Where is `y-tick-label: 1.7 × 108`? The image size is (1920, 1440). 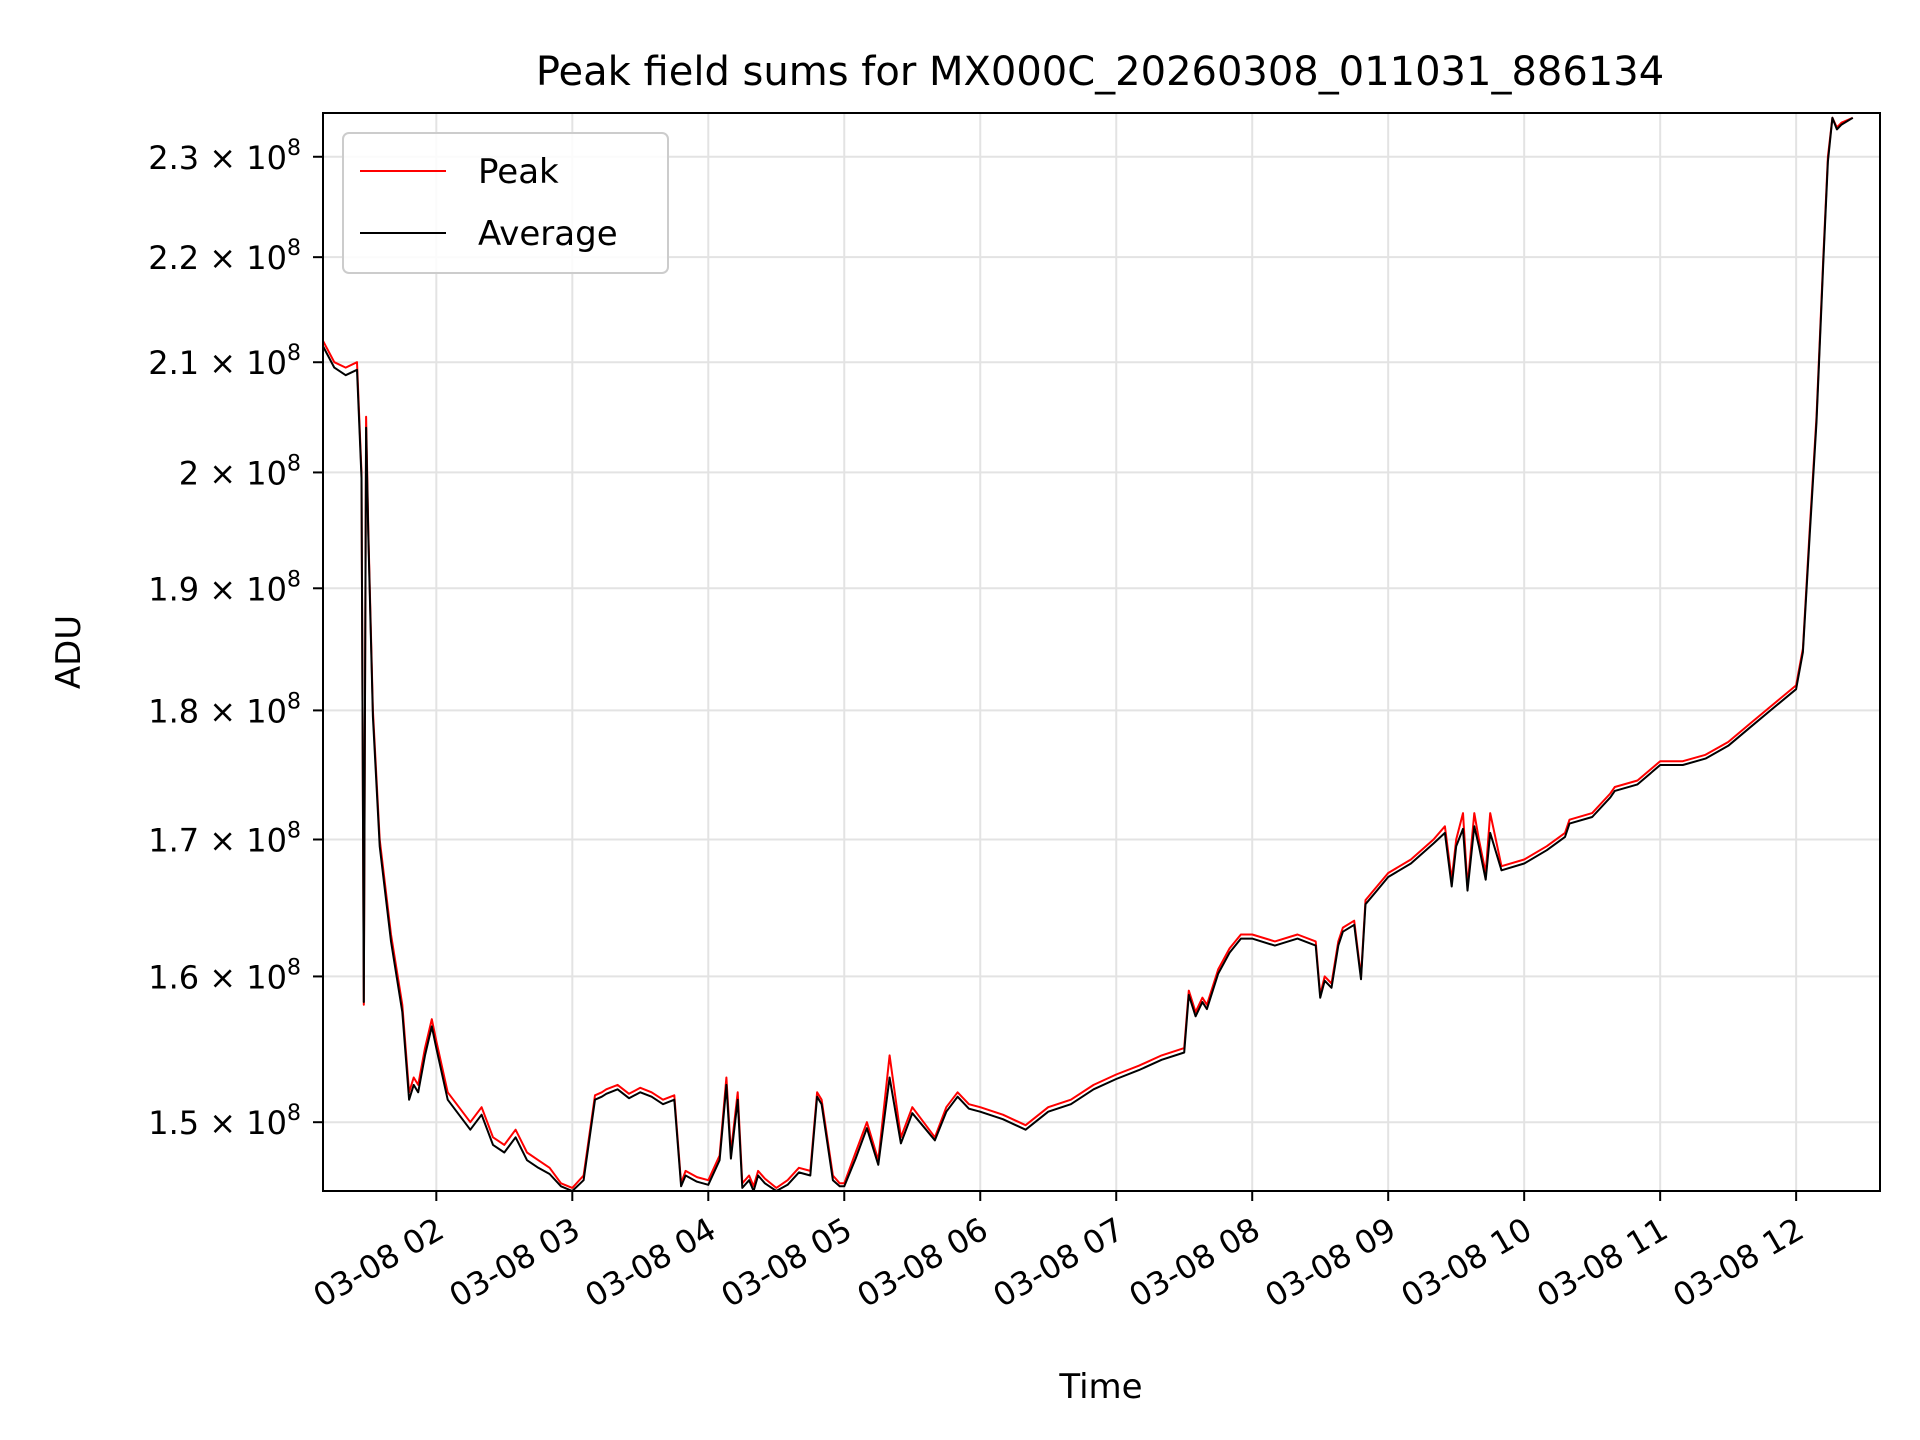 y-tick-label: 1.7 × 108 is located at coordinates (224, 839).